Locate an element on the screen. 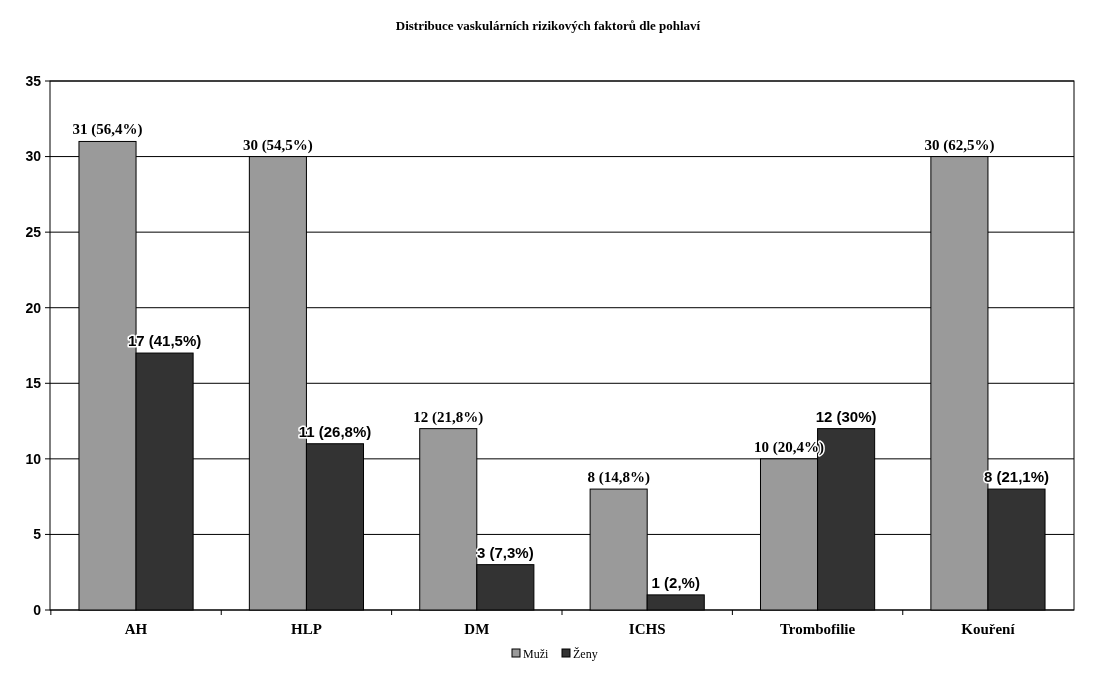 Image resolution: width=1096 pixels, height=674 pixels. x-tick-label: DM is located at coordinates (477, 629).